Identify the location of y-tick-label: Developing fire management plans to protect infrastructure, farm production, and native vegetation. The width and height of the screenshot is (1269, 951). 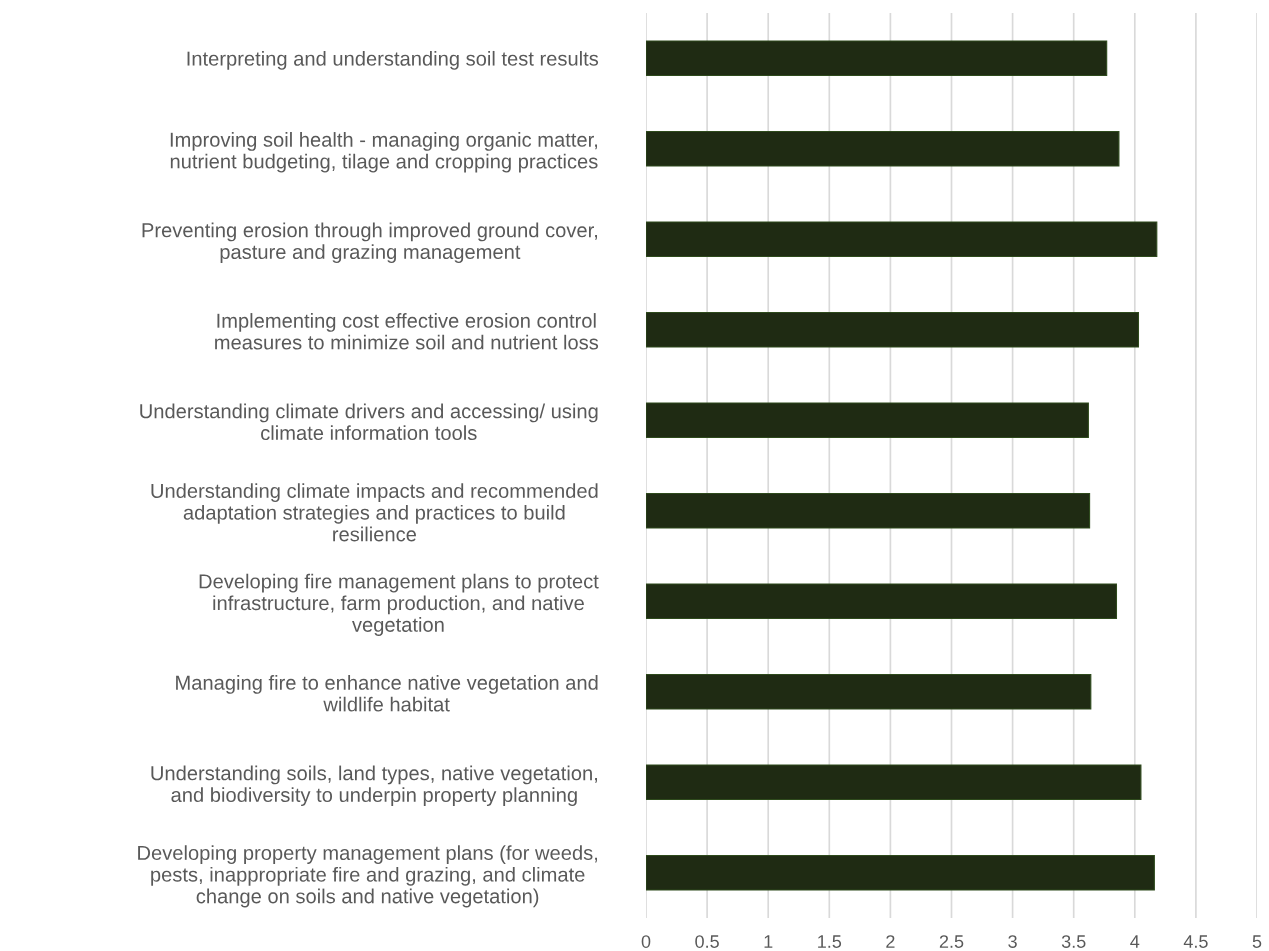
(399, 604).